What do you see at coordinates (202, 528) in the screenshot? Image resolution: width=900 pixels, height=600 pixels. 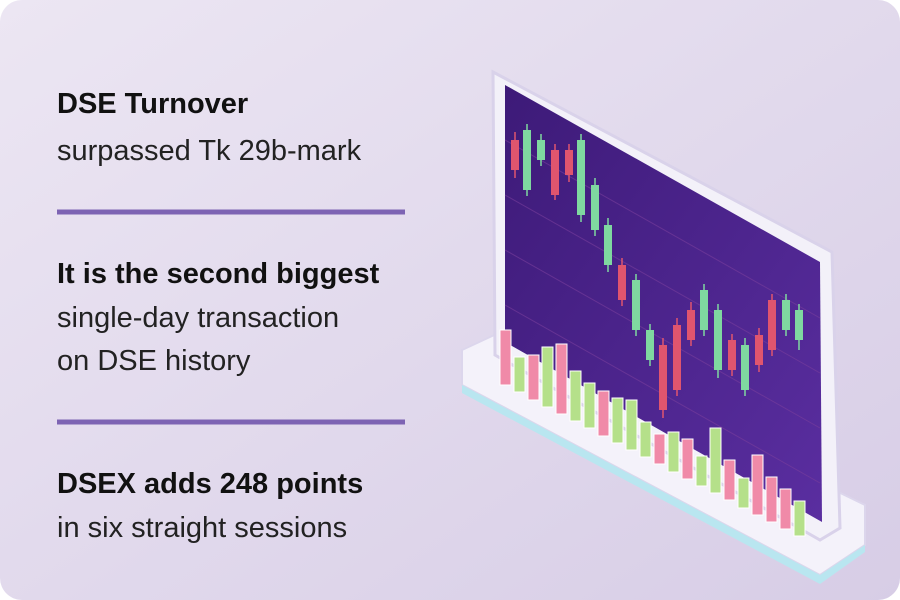 I see `body-line: in six straight sessions` at bounding box center [202, 528].